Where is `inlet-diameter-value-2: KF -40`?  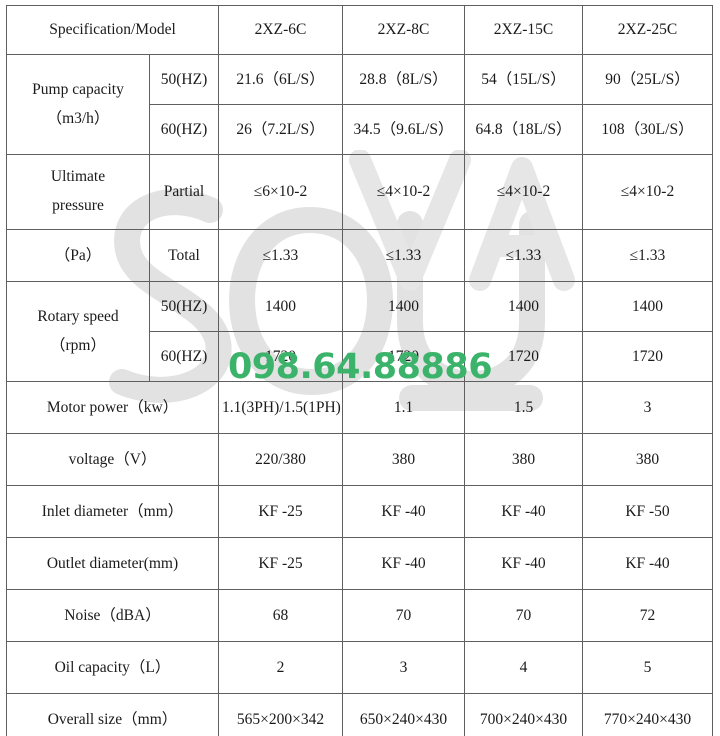
inlet-diameter-value-2: KF -40 is located at coordinates (403, 511).